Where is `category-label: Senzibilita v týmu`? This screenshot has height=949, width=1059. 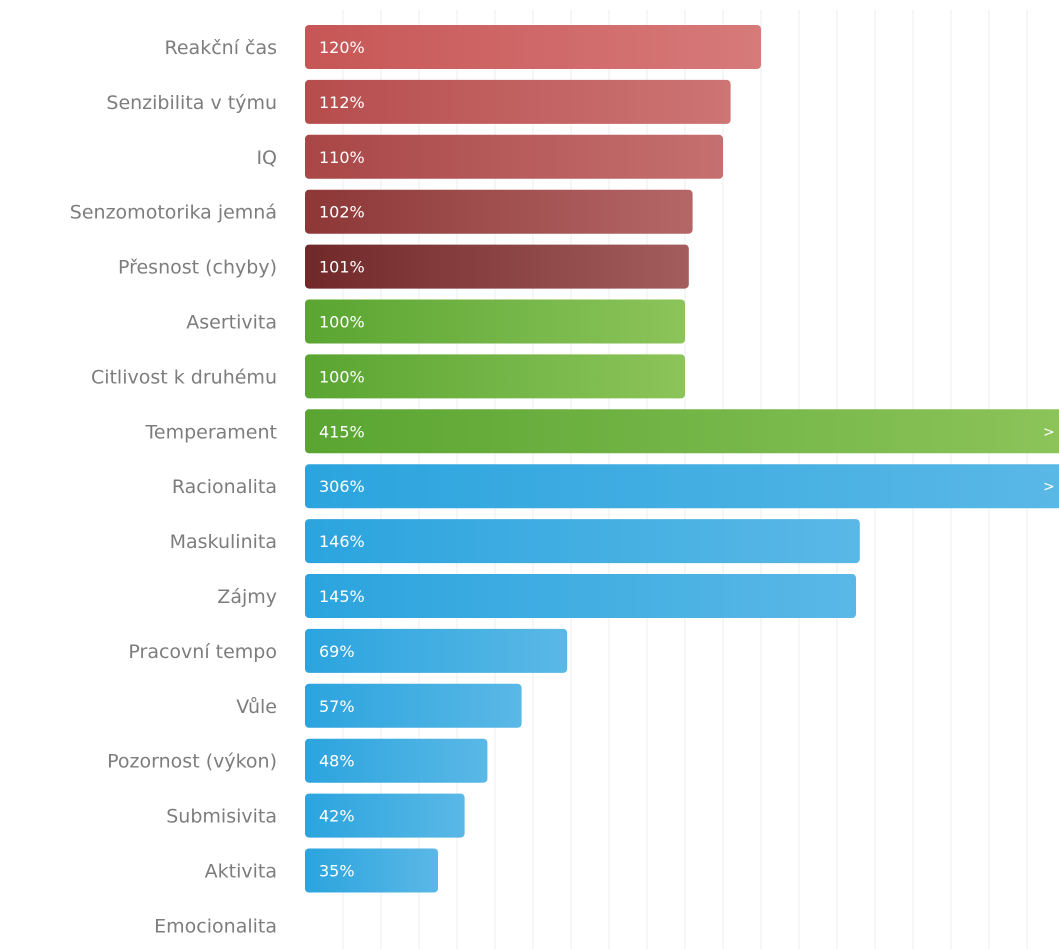 category-label: Senzibilita v týmu is located at coordinates (191, 103).